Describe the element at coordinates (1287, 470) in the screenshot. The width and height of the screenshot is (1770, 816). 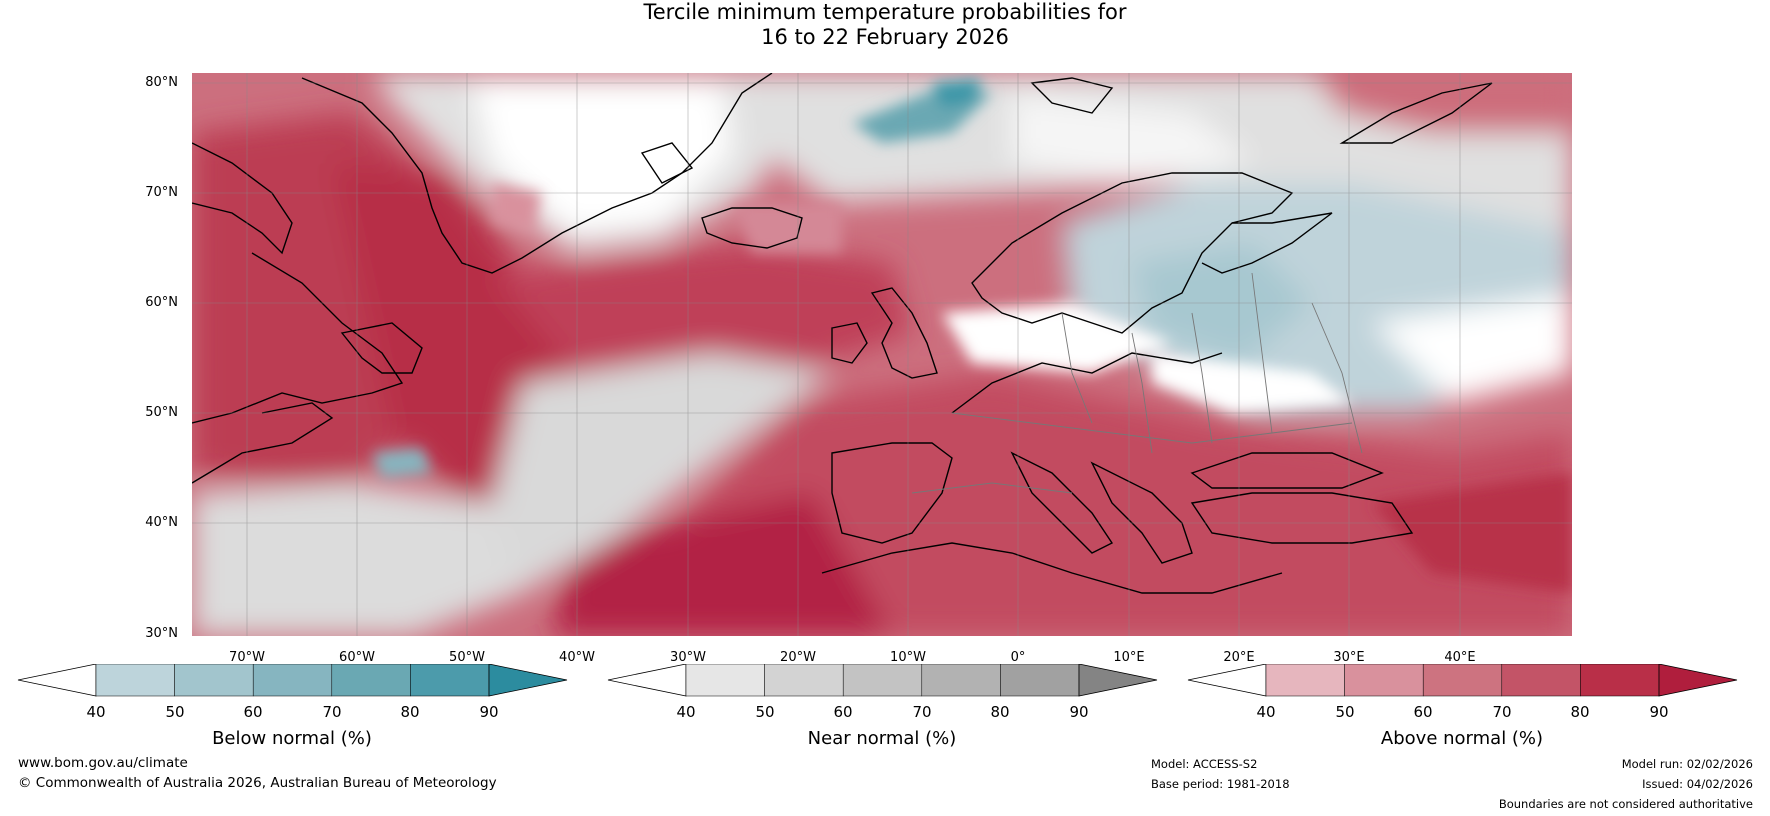
I see `coast-black-sea` at that location.